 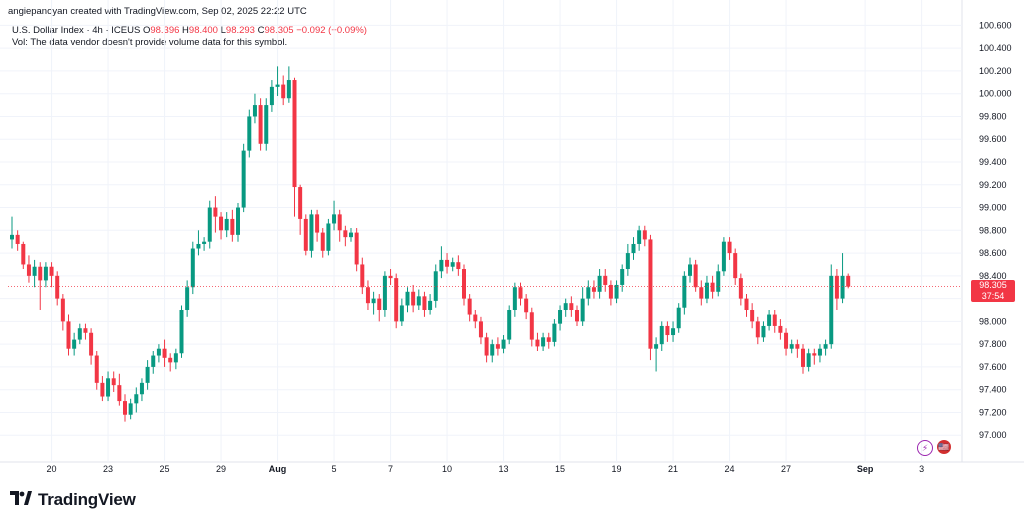 What do you see at coordinates (617, 469) in the screenshot?
I see `x-tick-label: 19` at bounding box center [617, 469].